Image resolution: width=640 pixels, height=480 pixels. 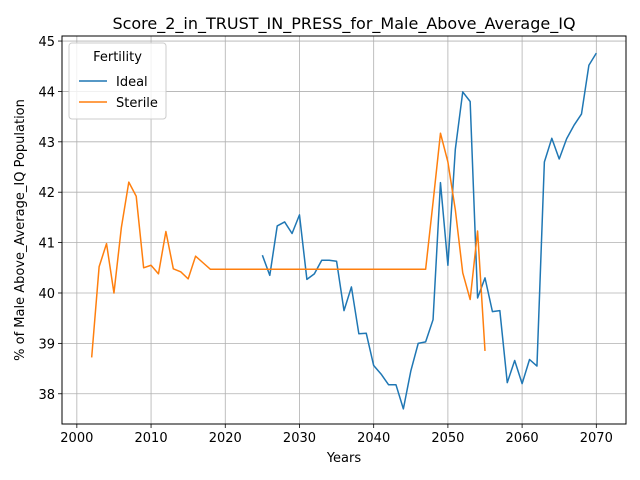 I want to click on legend-label-ideal: Ideal, so click(x=132, y=82).